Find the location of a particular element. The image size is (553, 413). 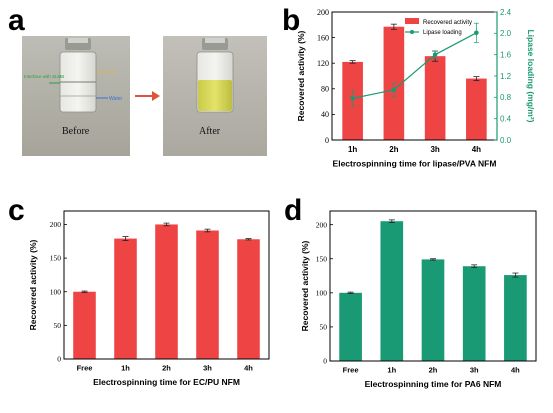

y2-tick-label: 0.4 is located at coordinates (506, 118).